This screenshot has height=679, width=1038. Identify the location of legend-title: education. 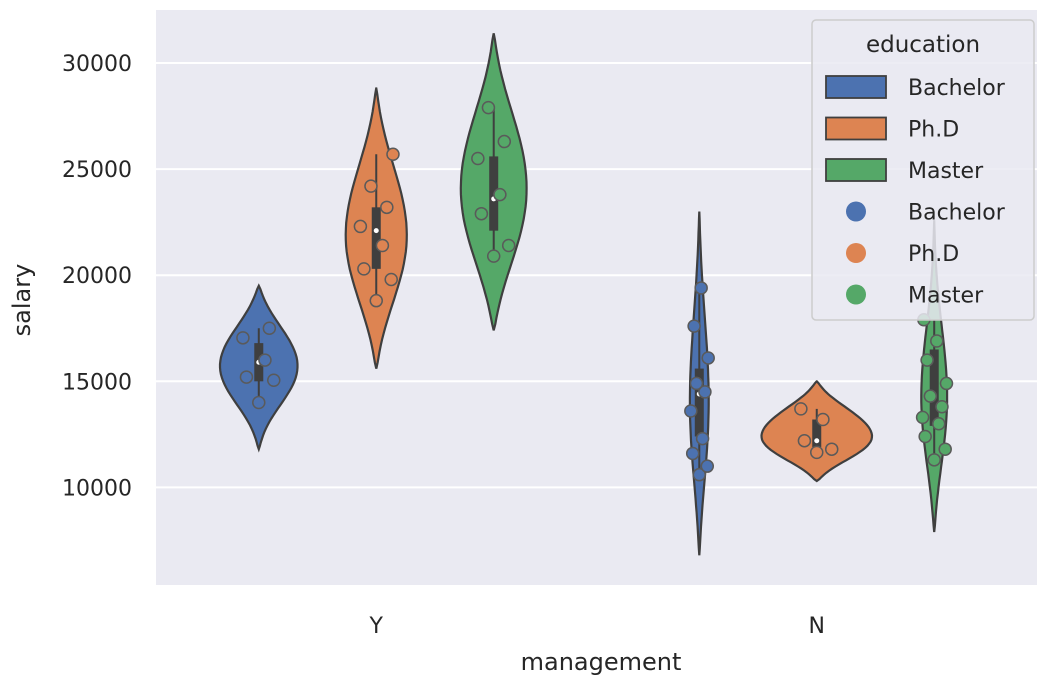
(923, 45).